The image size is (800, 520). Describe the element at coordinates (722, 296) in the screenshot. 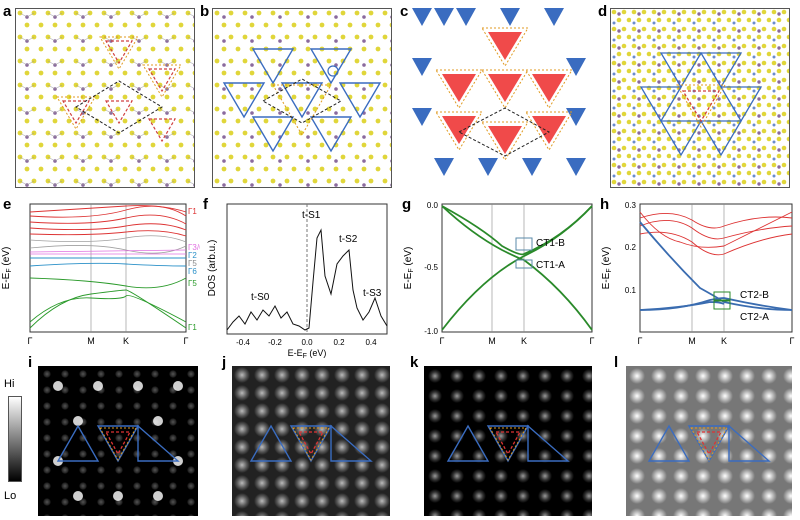

I see `ct2b-box` at that location.